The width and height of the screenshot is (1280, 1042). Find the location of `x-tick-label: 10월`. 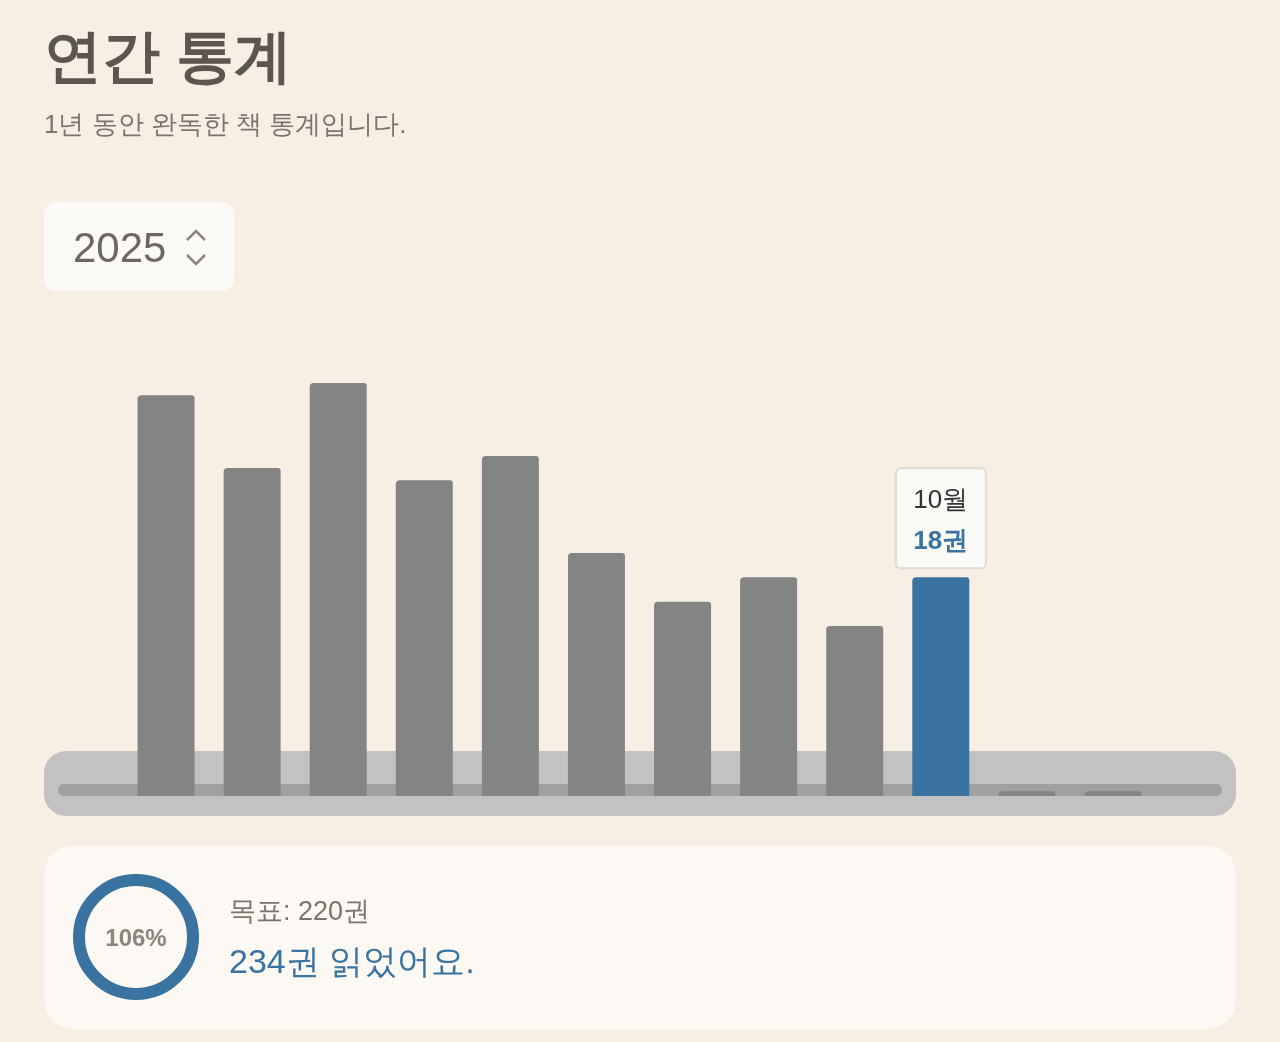

x-tick-label: 10월 is located at coordinates (941, 499).